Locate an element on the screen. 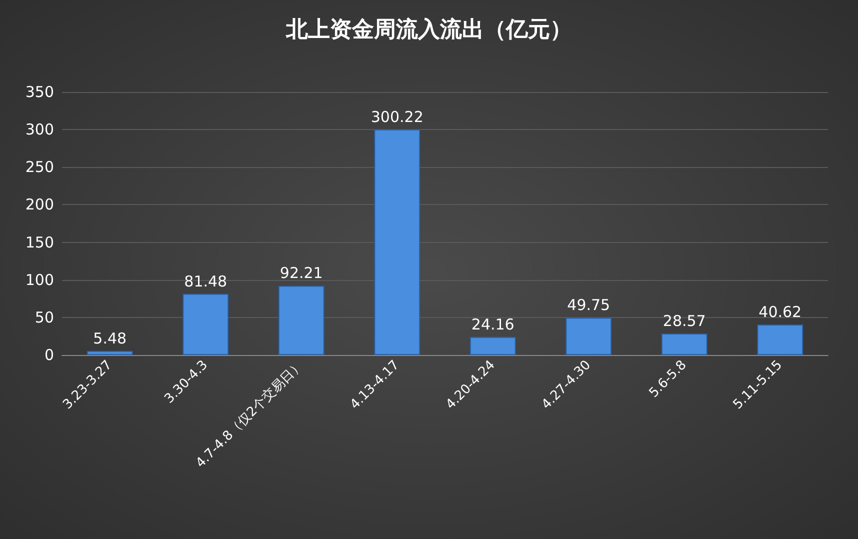  y-tick-label: 150 is located at coordinates (39, 242).